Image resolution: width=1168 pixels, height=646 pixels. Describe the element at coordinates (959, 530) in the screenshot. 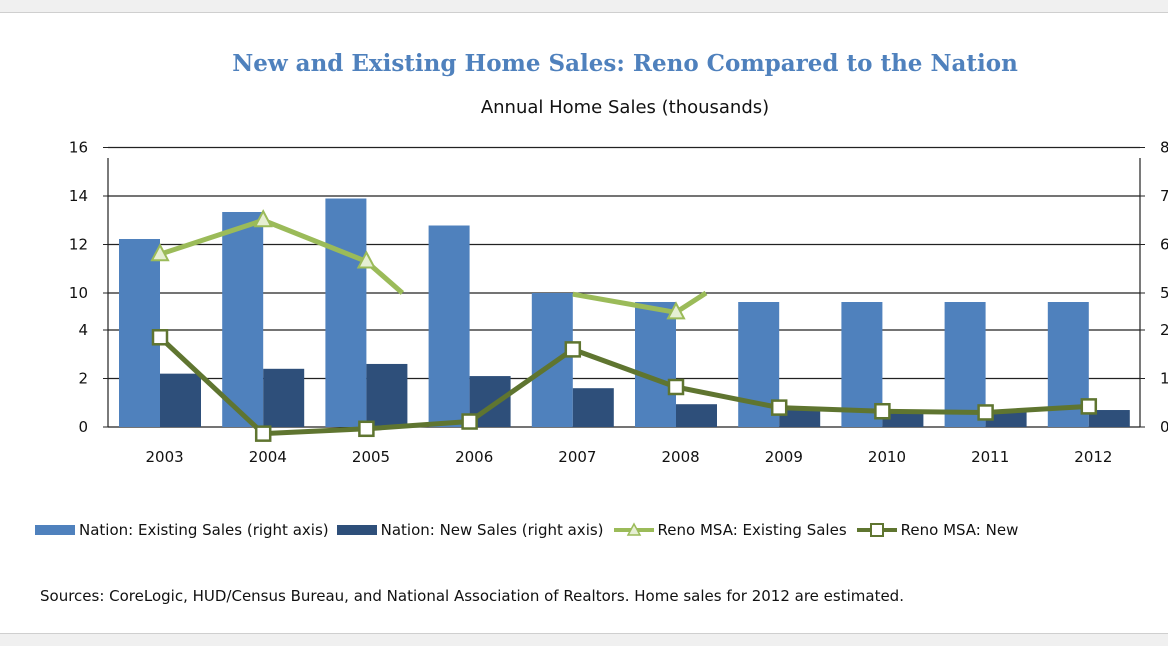

I see `legend-label-reno-new: Reno MSA: New` at that location.